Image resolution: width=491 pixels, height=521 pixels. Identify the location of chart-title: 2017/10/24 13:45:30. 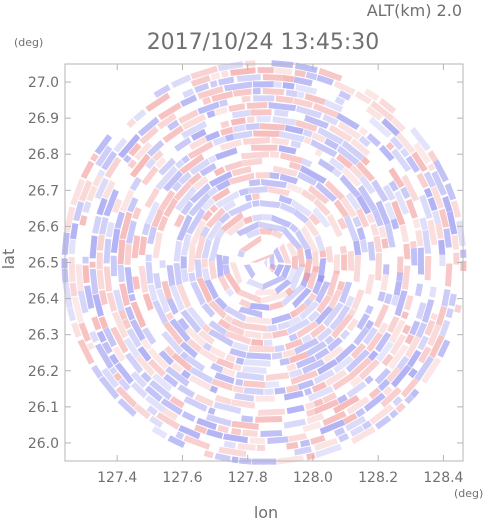
(263, 42).